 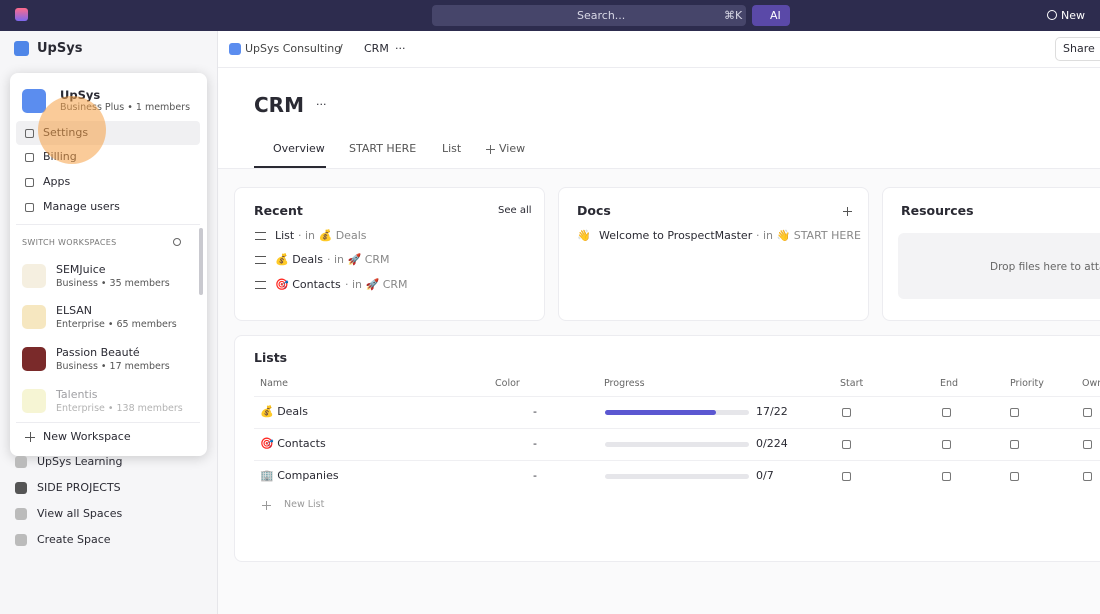 I want to click on workspace-plan: Business • 17 members, so click(x=113, y=366).